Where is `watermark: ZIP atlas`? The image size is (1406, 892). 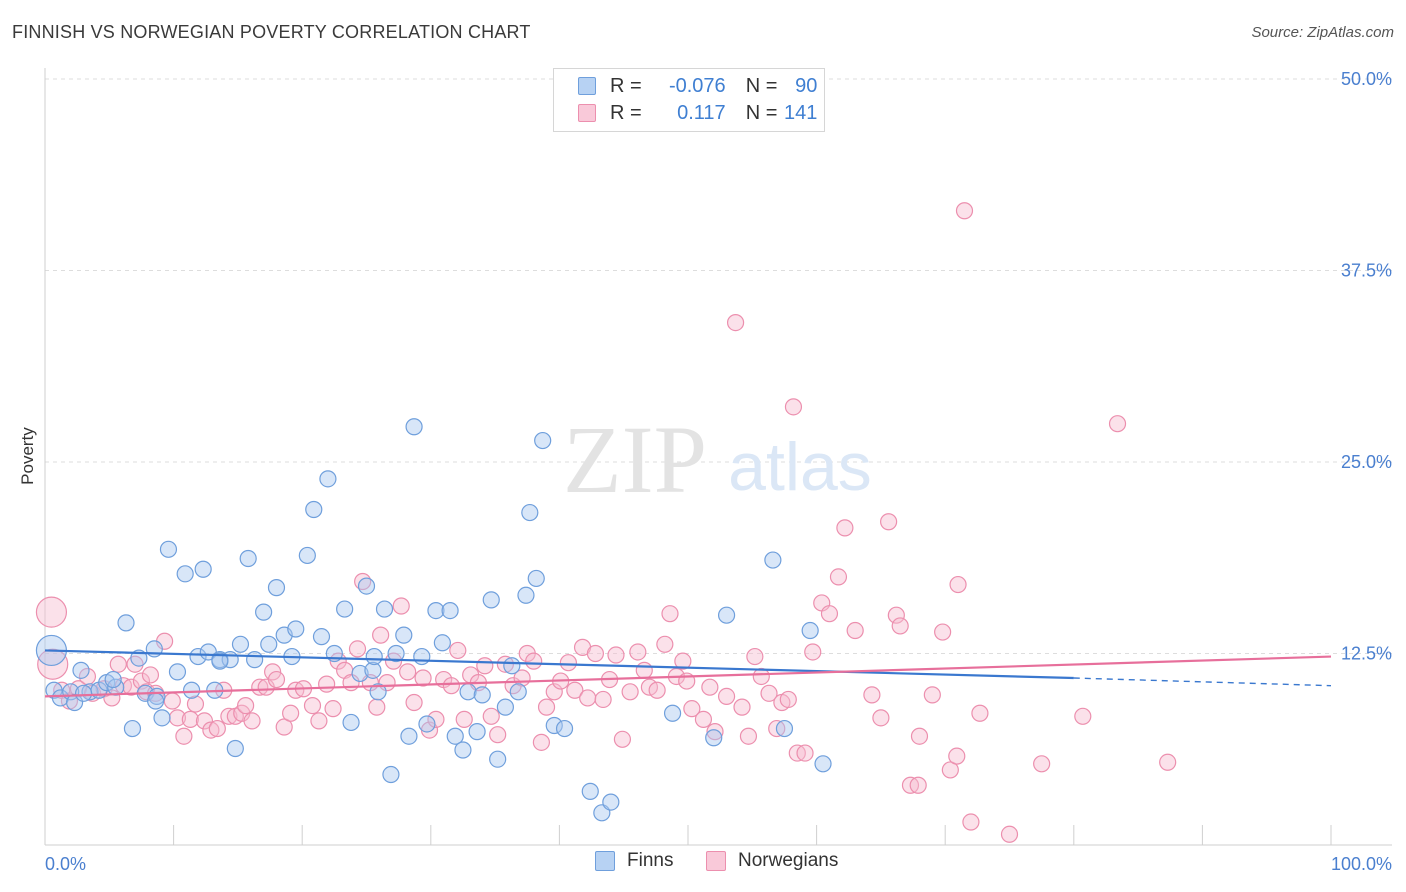
watermark: ZIP atlas is located at coordinates (717, 459).